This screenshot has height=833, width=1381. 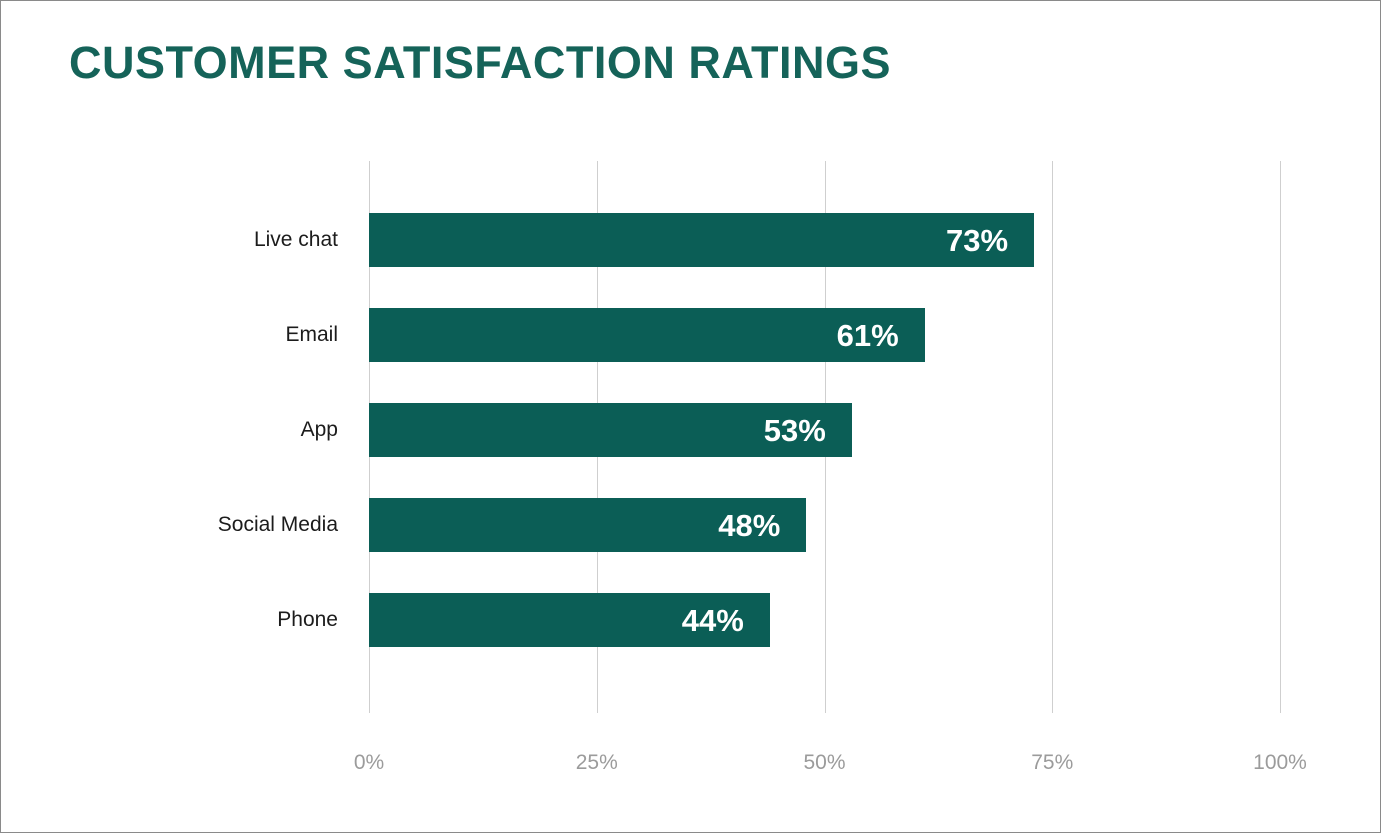 I want to click on bar: 48%, so click(x=588, y=525).